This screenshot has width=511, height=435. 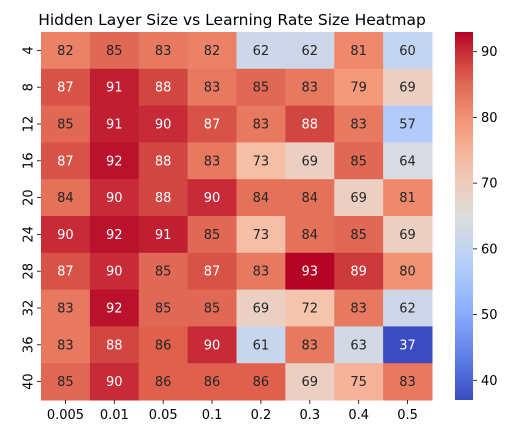 What do you see at coordinates (29, 161) in the screenshot?
I see `y-tick-label: 16` at bounding box center [29, 161].